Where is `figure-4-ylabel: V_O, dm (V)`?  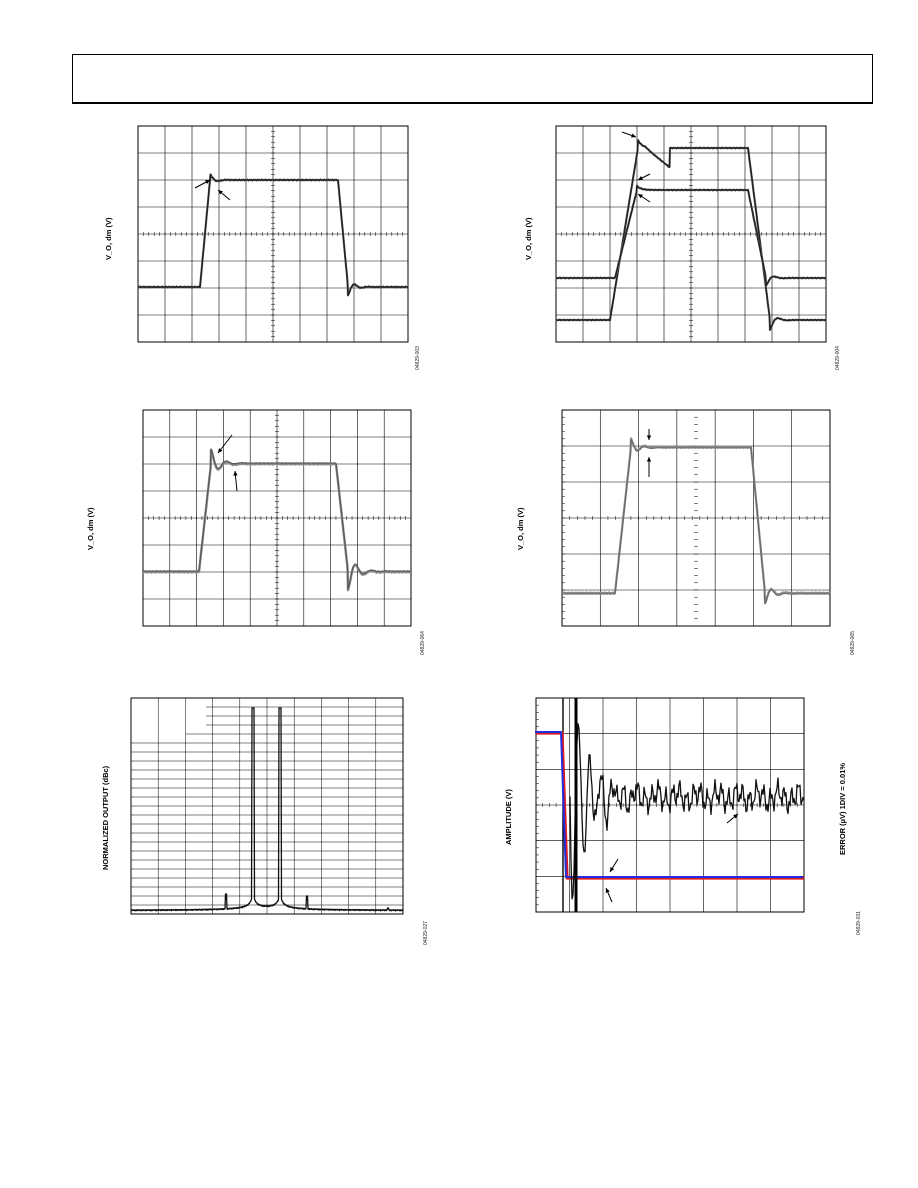 figure-4-ylabel: V_O, dm (V) is located at coordinates (520, 528).